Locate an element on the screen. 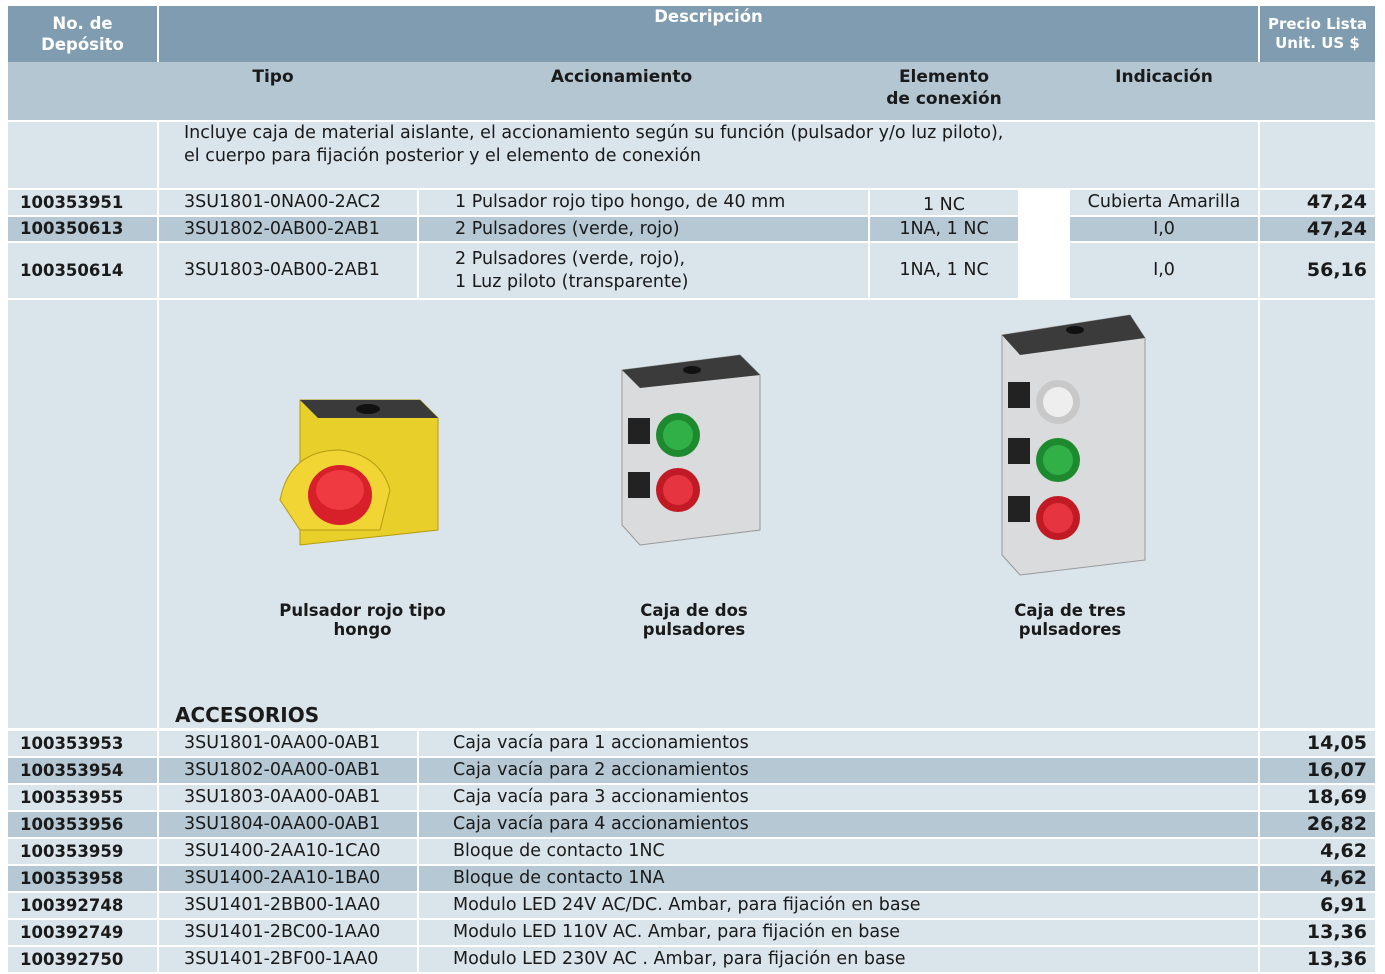 Image resolution: width=1385 pixels, height=974 pixels. description: Bloque de contacto 1NC is located at coordinates (838, 851).